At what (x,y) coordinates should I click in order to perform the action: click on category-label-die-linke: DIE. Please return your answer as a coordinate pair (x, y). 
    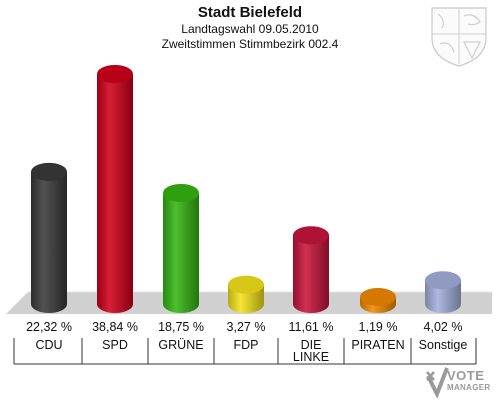
    Looking at the image, I should click on (311, 345).